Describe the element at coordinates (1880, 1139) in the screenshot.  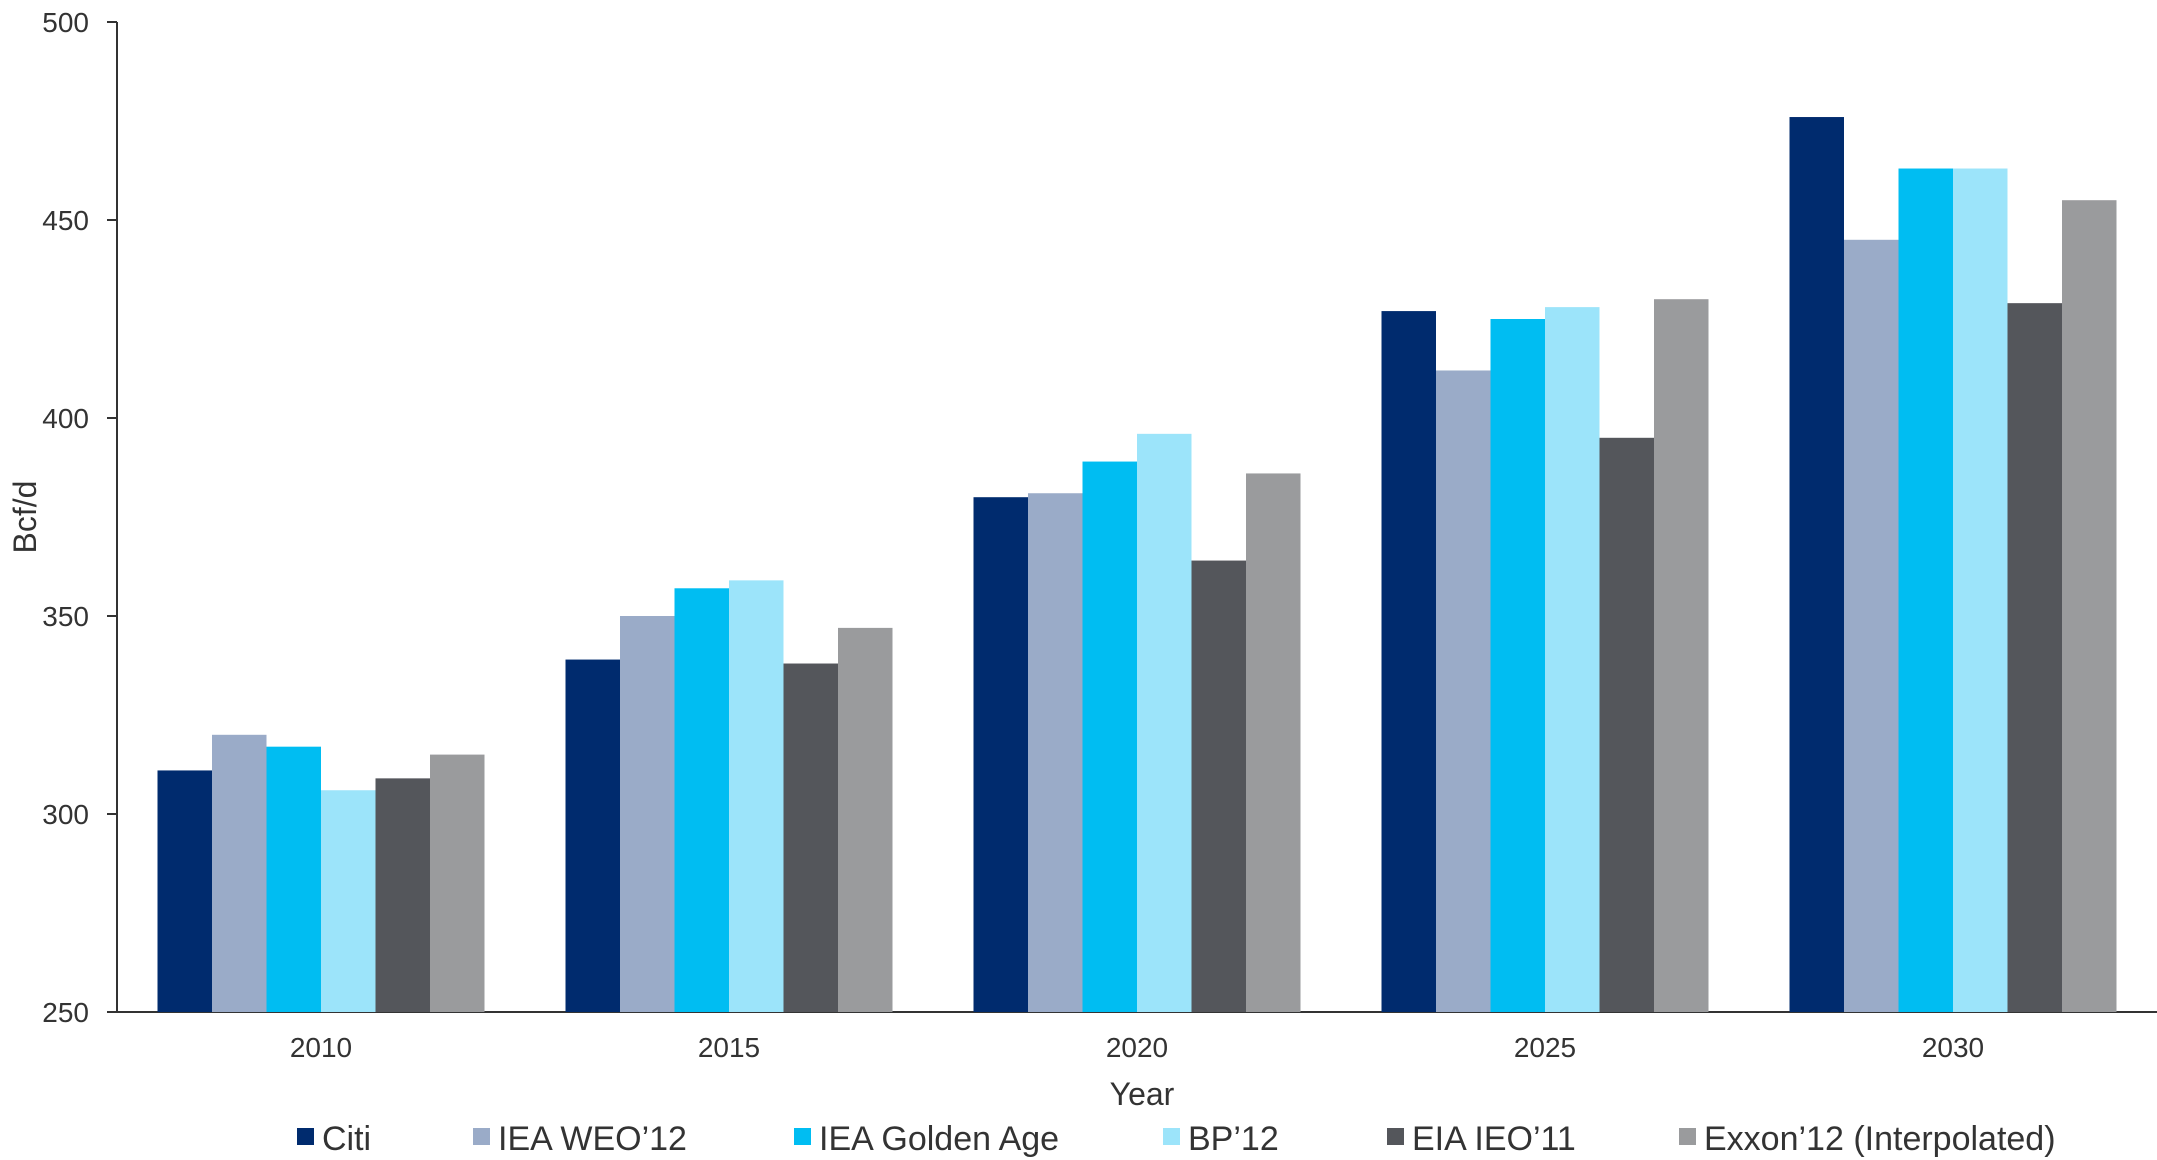
I see `legend-label: Exxon’12 (Interpolated)` at that location.